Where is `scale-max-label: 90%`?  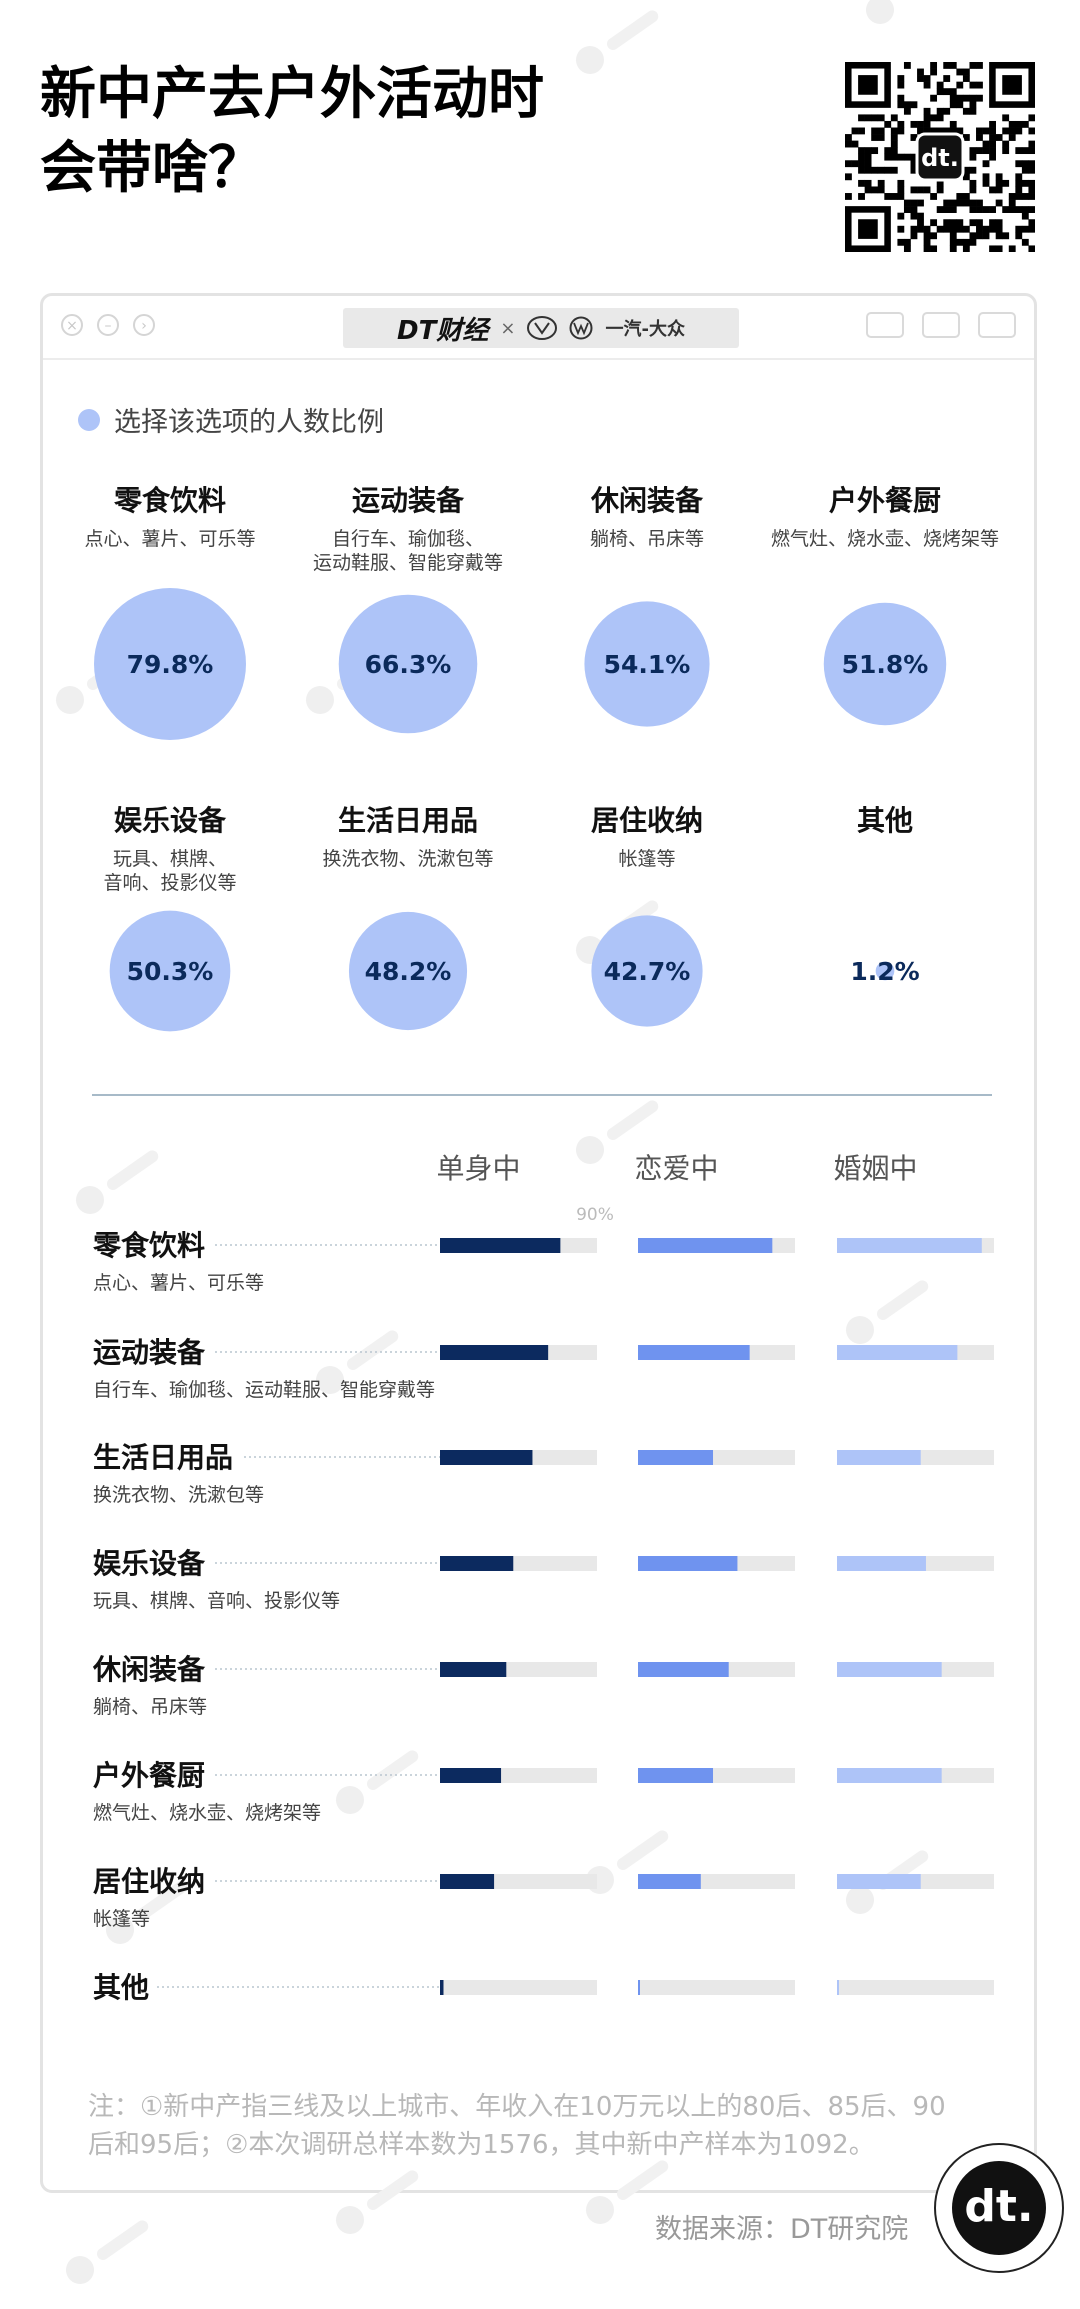
scale-max-label: 90% is located at coordinates (595, 1215).